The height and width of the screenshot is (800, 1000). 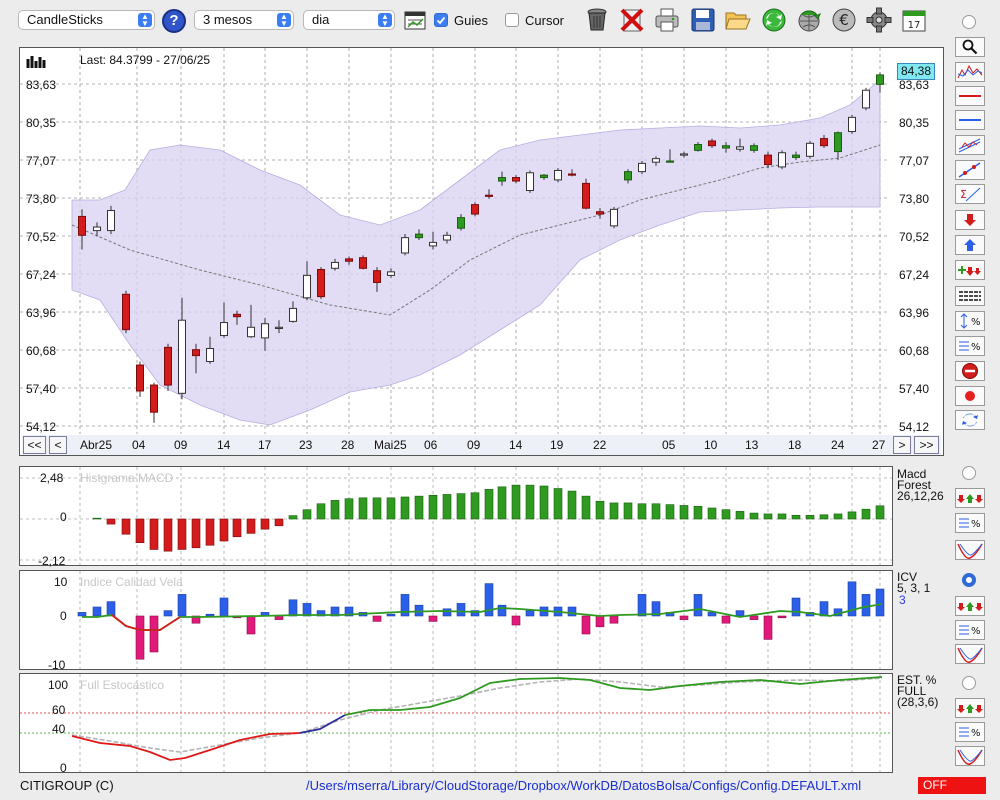 I want to click on sigma-button: Σ, so click(x=970, y=194).